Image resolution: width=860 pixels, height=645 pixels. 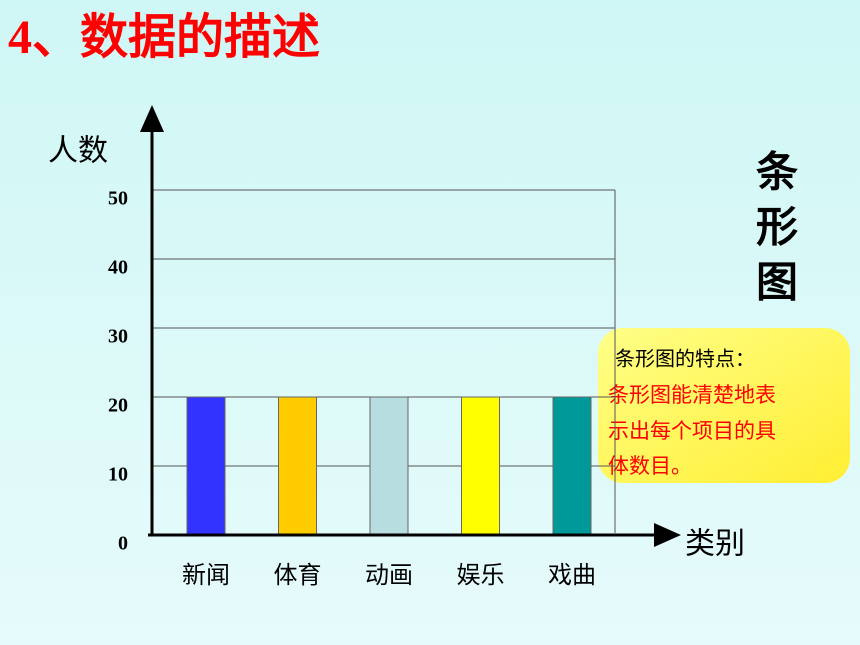 What do you see at coordinates (164, 37) in the screenshot?
I see `chart-title: 4、数据的描述` at bounding box center [164, 37].